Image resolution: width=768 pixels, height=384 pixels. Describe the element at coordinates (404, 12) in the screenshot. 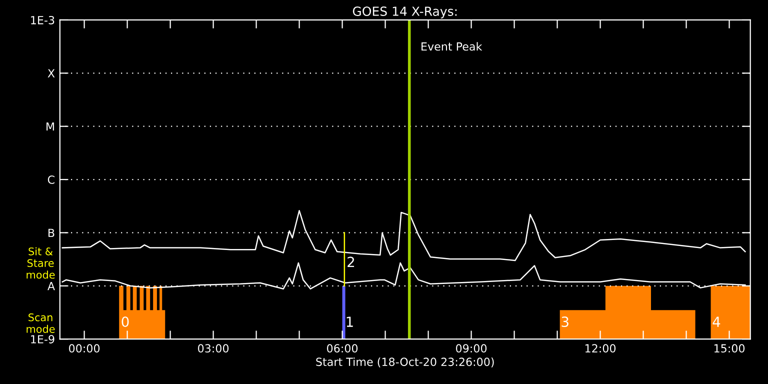

I see `chart-title: GOES 14 X-Rays:` at that location.